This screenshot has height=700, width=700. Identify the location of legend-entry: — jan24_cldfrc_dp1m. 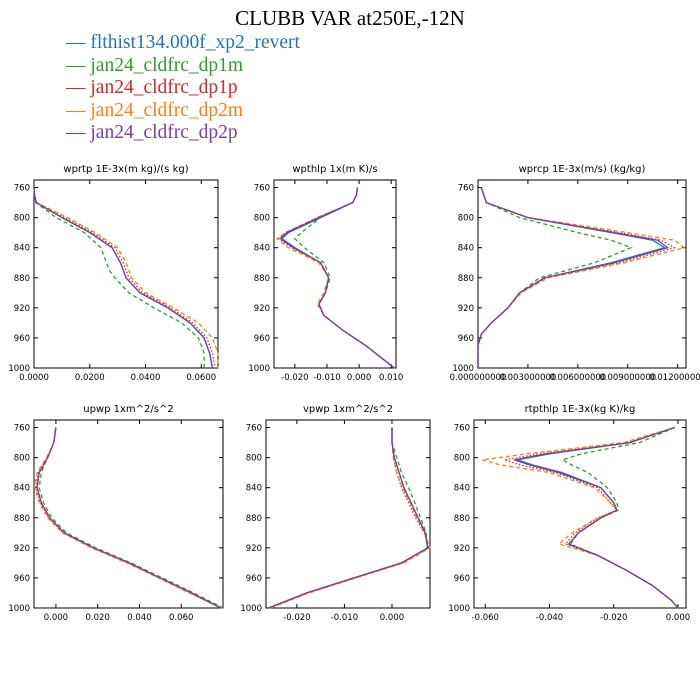
(183, 66).